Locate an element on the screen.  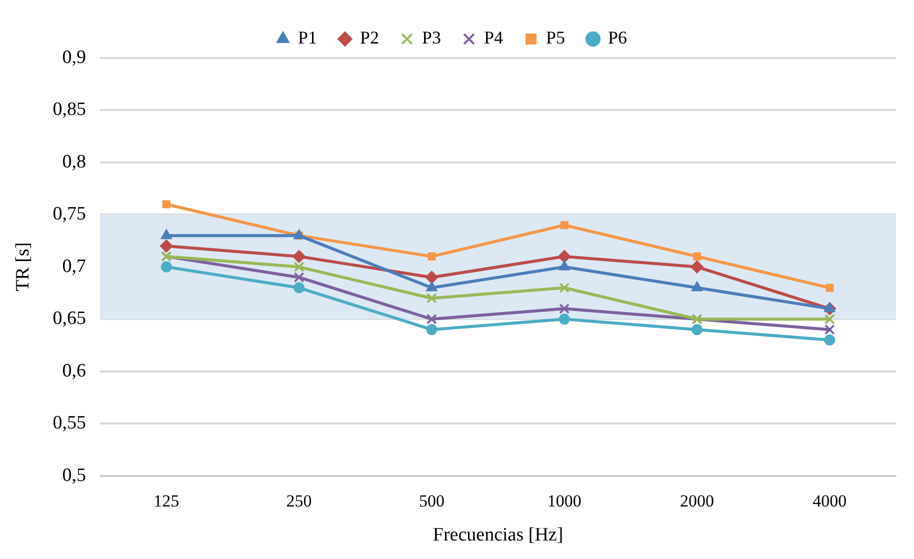
x-tick-label: 1000 is located at coordinates (564, 500).